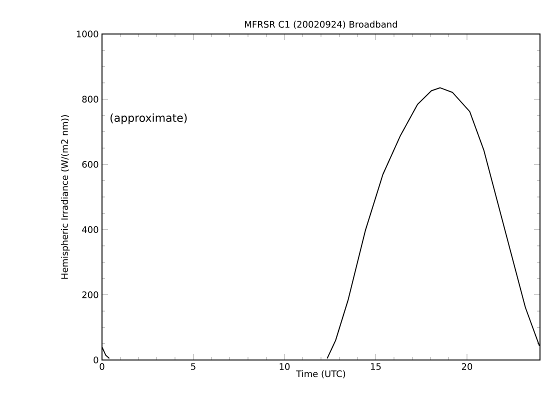 This screenshot has height=404, width=546. What do you see at coordinates (90, 99) in the screenshot?
I see `y-tick-label: 800` at bounding box center [90, 99].